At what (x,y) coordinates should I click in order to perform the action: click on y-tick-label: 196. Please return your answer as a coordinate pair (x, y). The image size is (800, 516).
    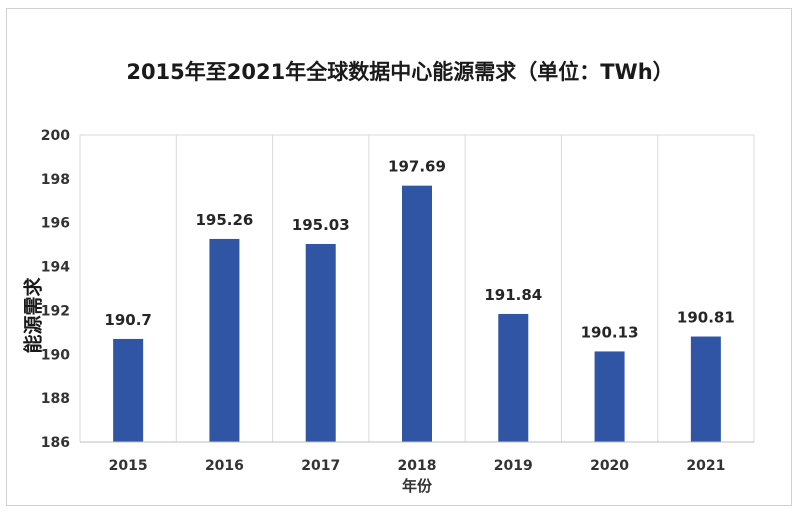
    Looking at the image, I should click on (55, 224).